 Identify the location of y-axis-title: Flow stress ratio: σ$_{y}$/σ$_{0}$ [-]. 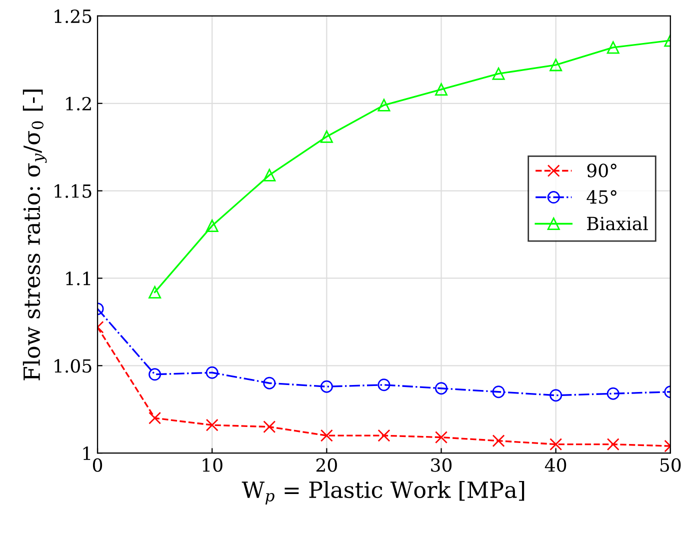
(34, 235).